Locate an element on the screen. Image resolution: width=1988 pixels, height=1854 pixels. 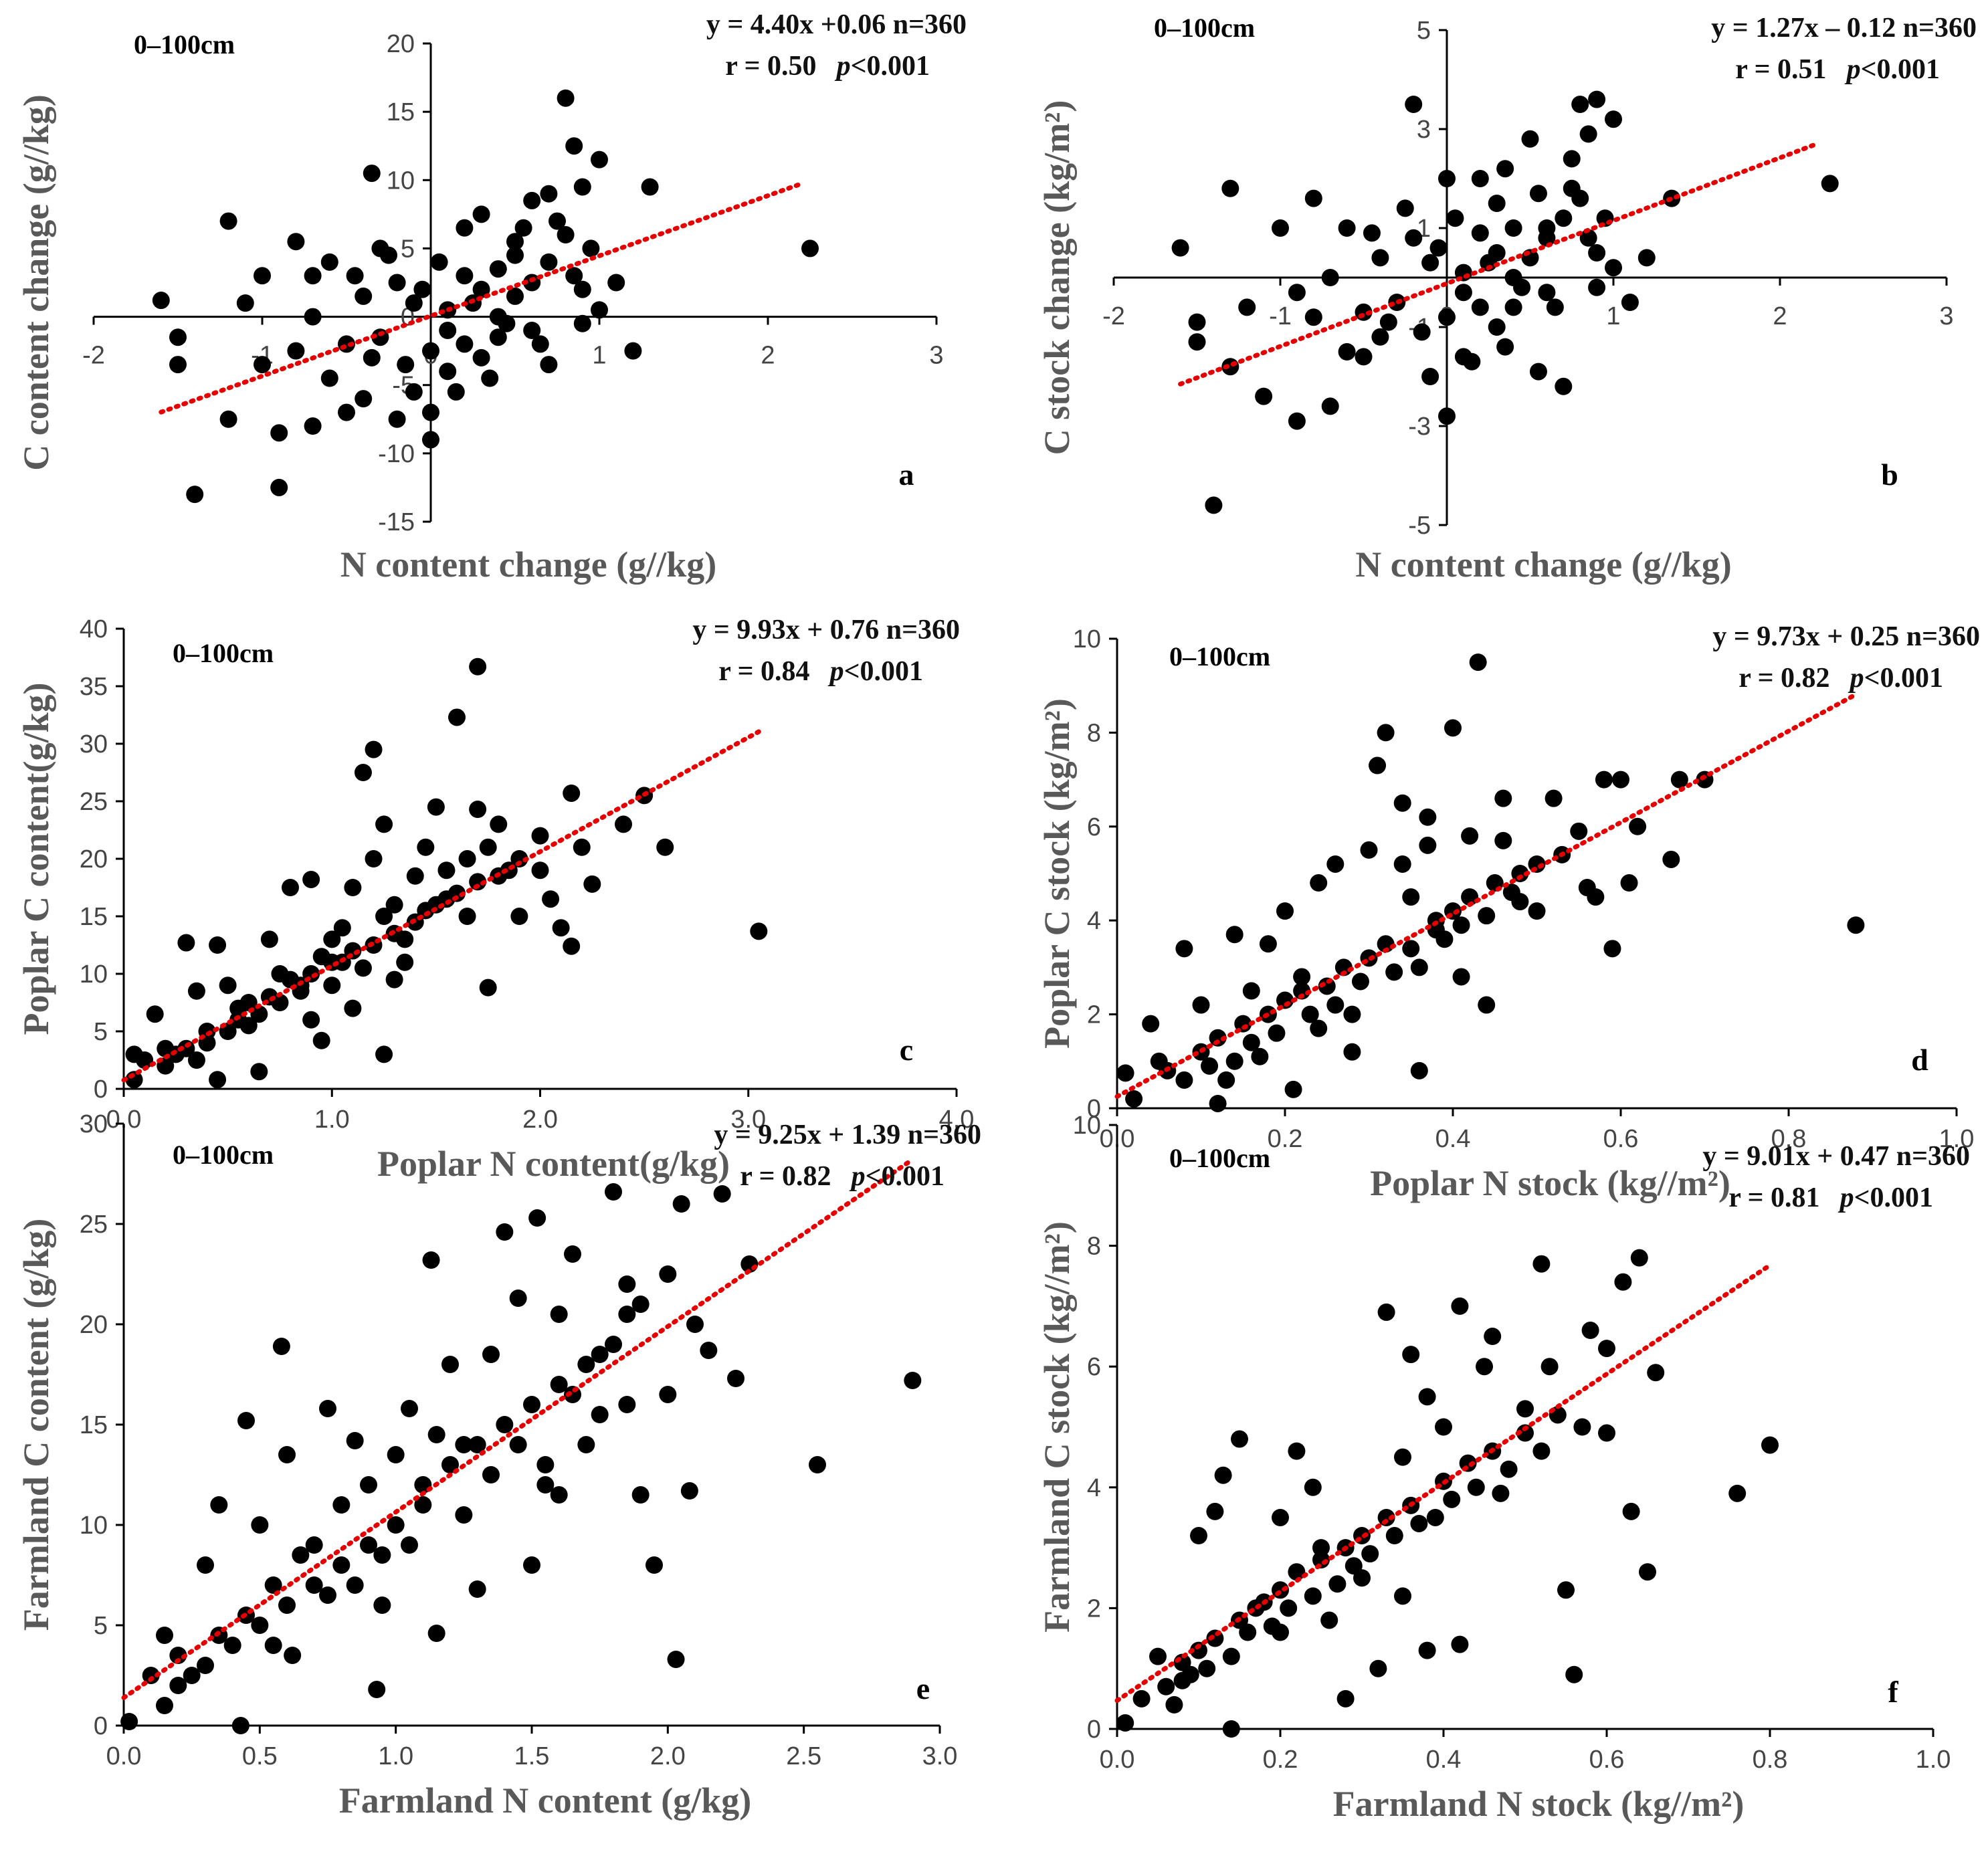
correlation-stats: r = 0.84 p<0.001 is located at coordinates (820, 671).